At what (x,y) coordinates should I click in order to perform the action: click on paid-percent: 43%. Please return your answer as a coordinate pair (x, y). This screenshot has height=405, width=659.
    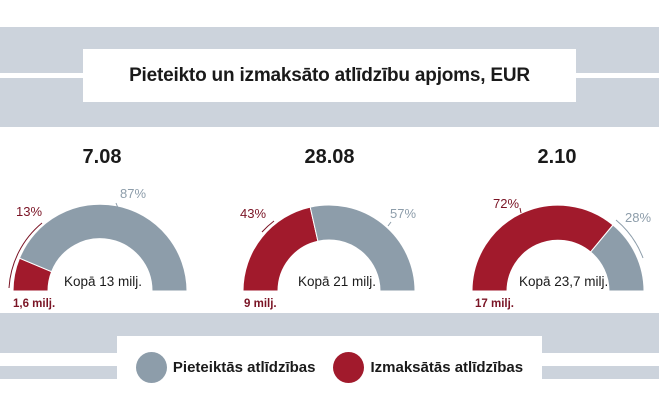
    Looking at the image, I should click on (253, 213).